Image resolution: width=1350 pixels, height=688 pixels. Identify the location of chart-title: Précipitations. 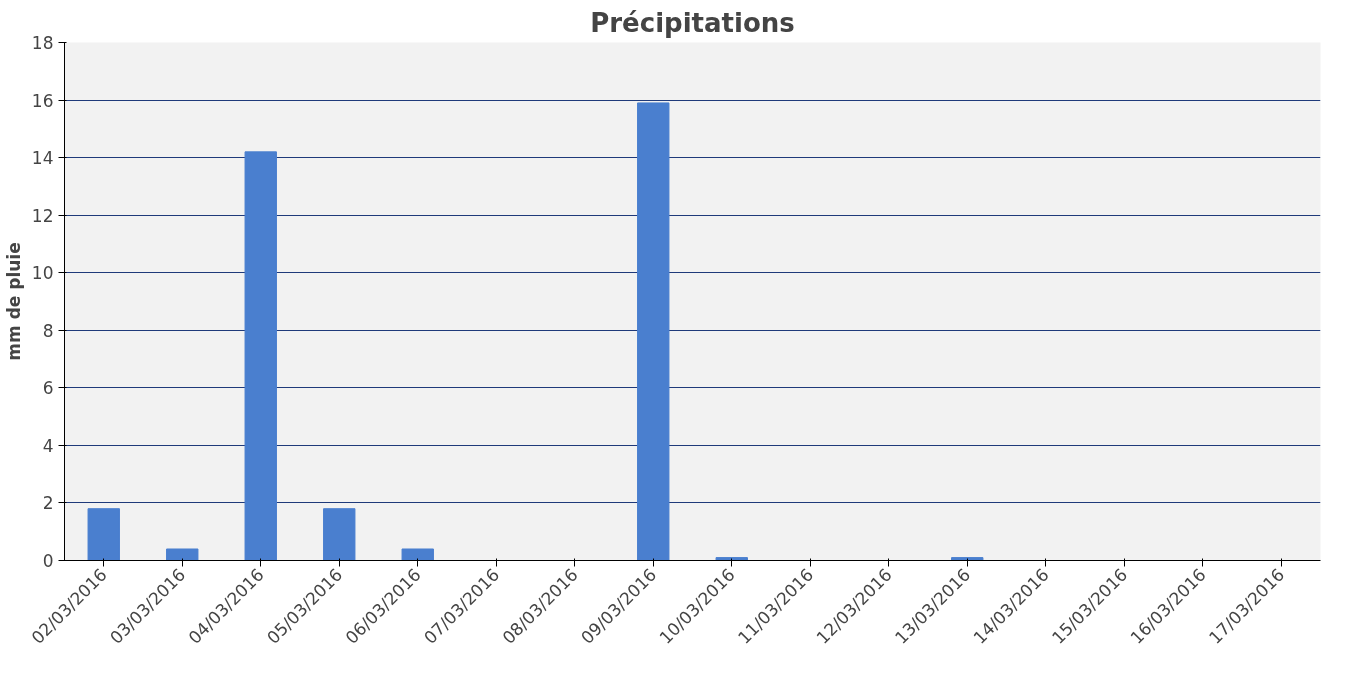
(692, 22).